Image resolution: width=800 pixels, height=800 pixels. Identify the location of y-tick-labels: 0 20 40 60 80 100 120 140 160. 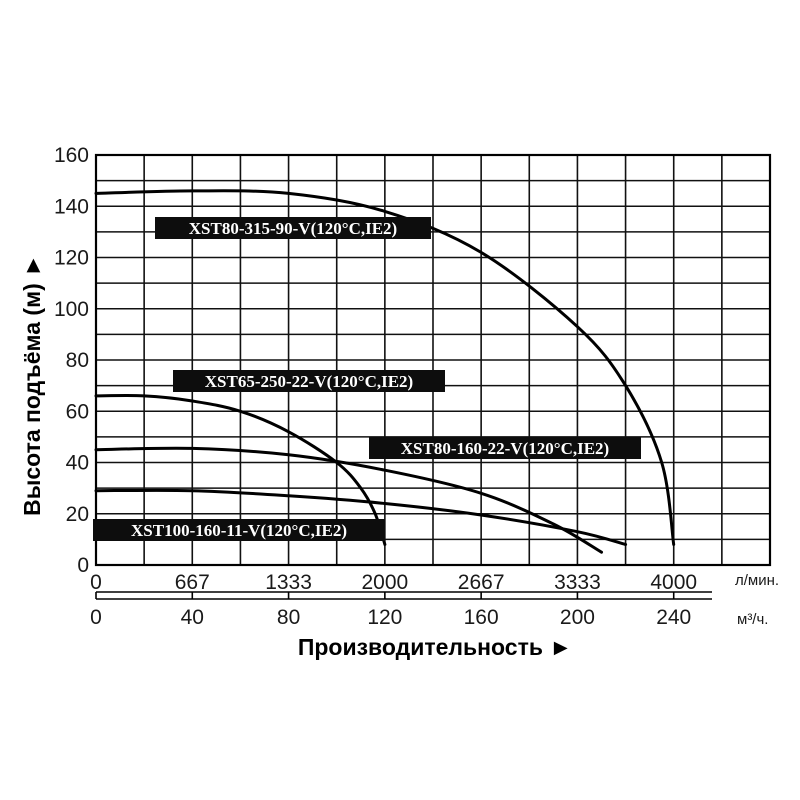
(71, 360).